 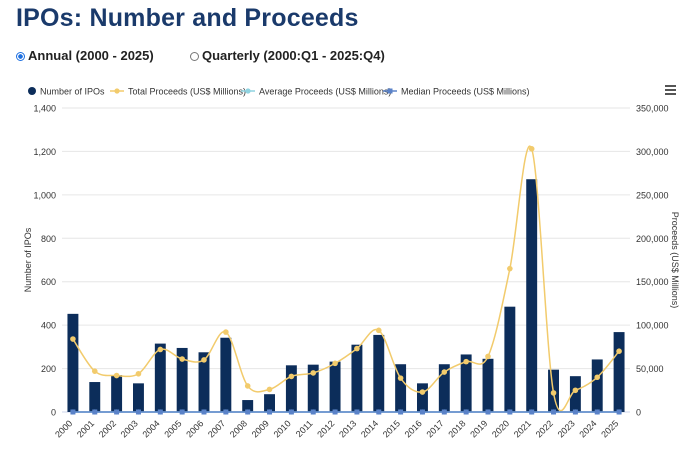 I want to click on bar-2008, so click(x=248, y=406).